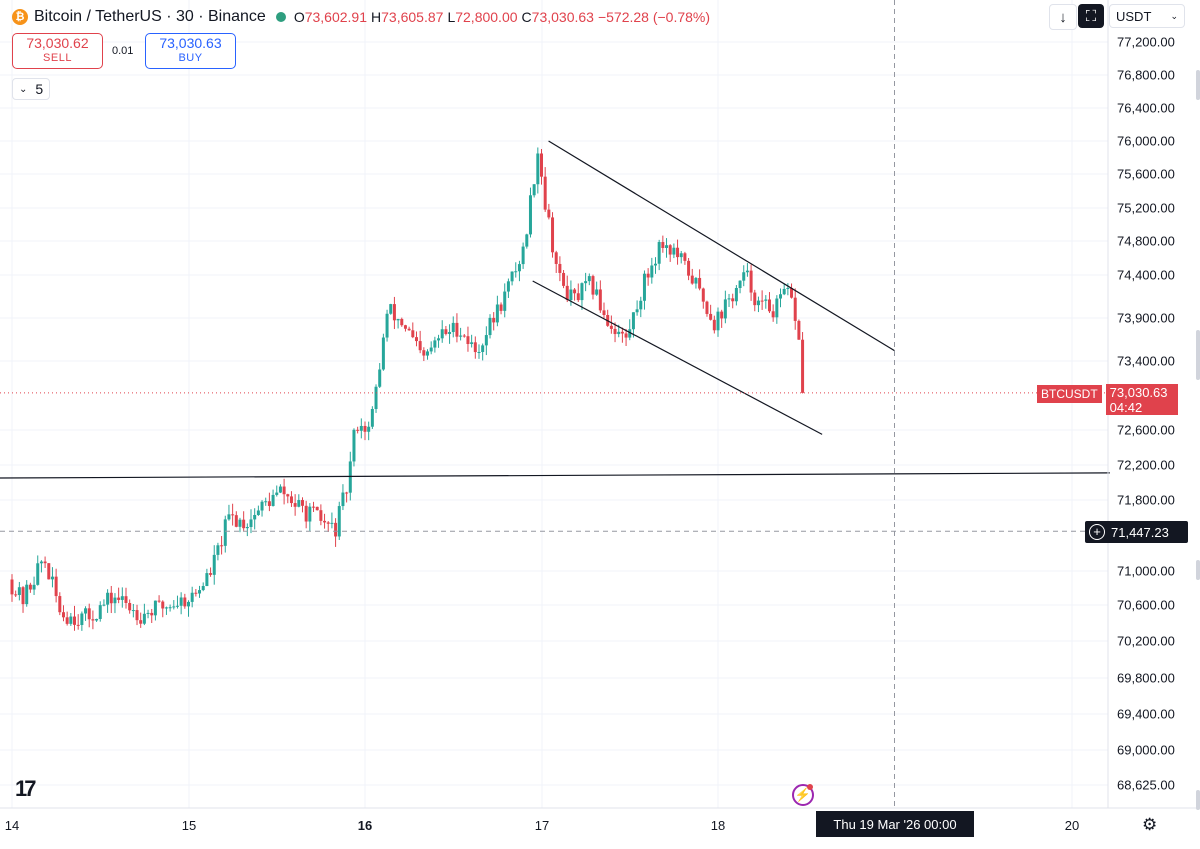  Describe the element at coordinates (150, 16) in the screenshot. I see `symbol-title: Bitcoin / TetherUS · 30 · Binance` at that location.